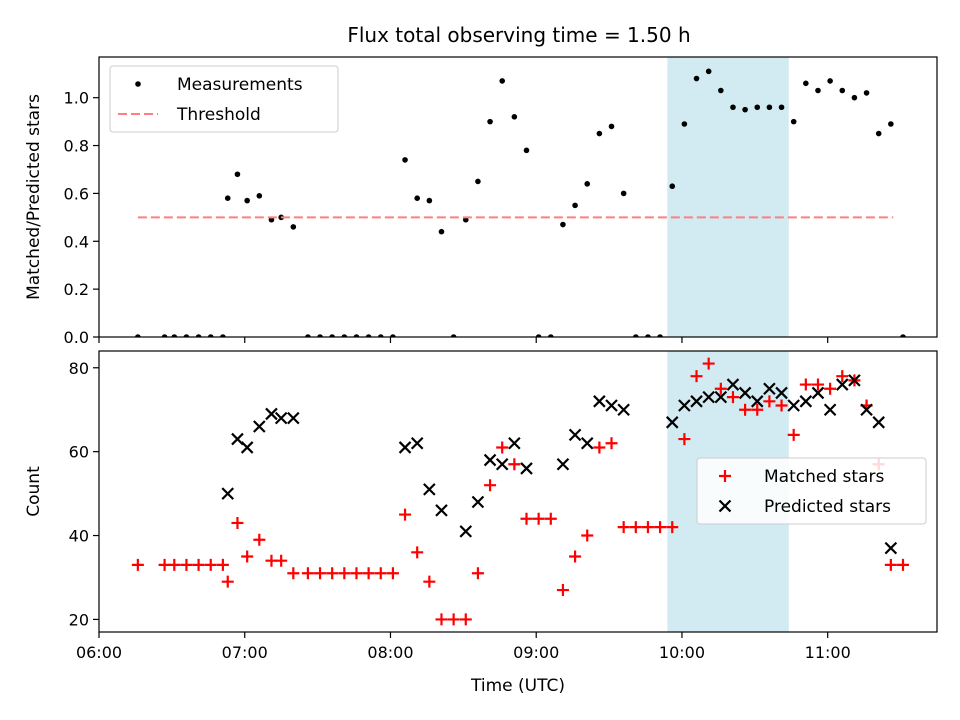 The height and width of the screenshot is (720, 960). I want to click on legend-marker-dot, so click(138, 84).